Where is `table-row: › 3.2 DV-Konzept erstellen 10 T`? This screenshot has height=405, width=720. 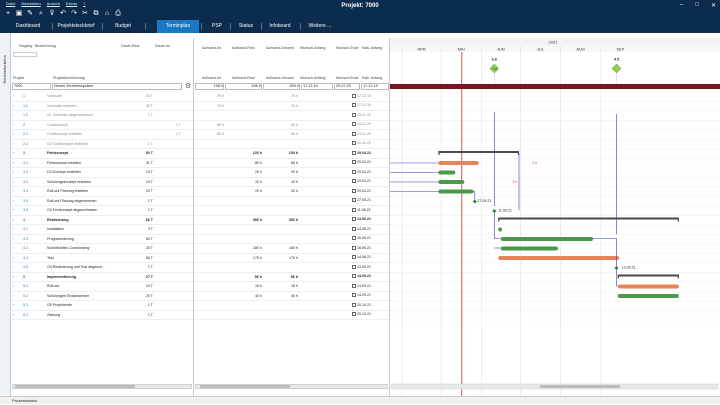
table-row: › 3.2 DV-Konzept erstellen 10 T is located at coordinates (102, 173).